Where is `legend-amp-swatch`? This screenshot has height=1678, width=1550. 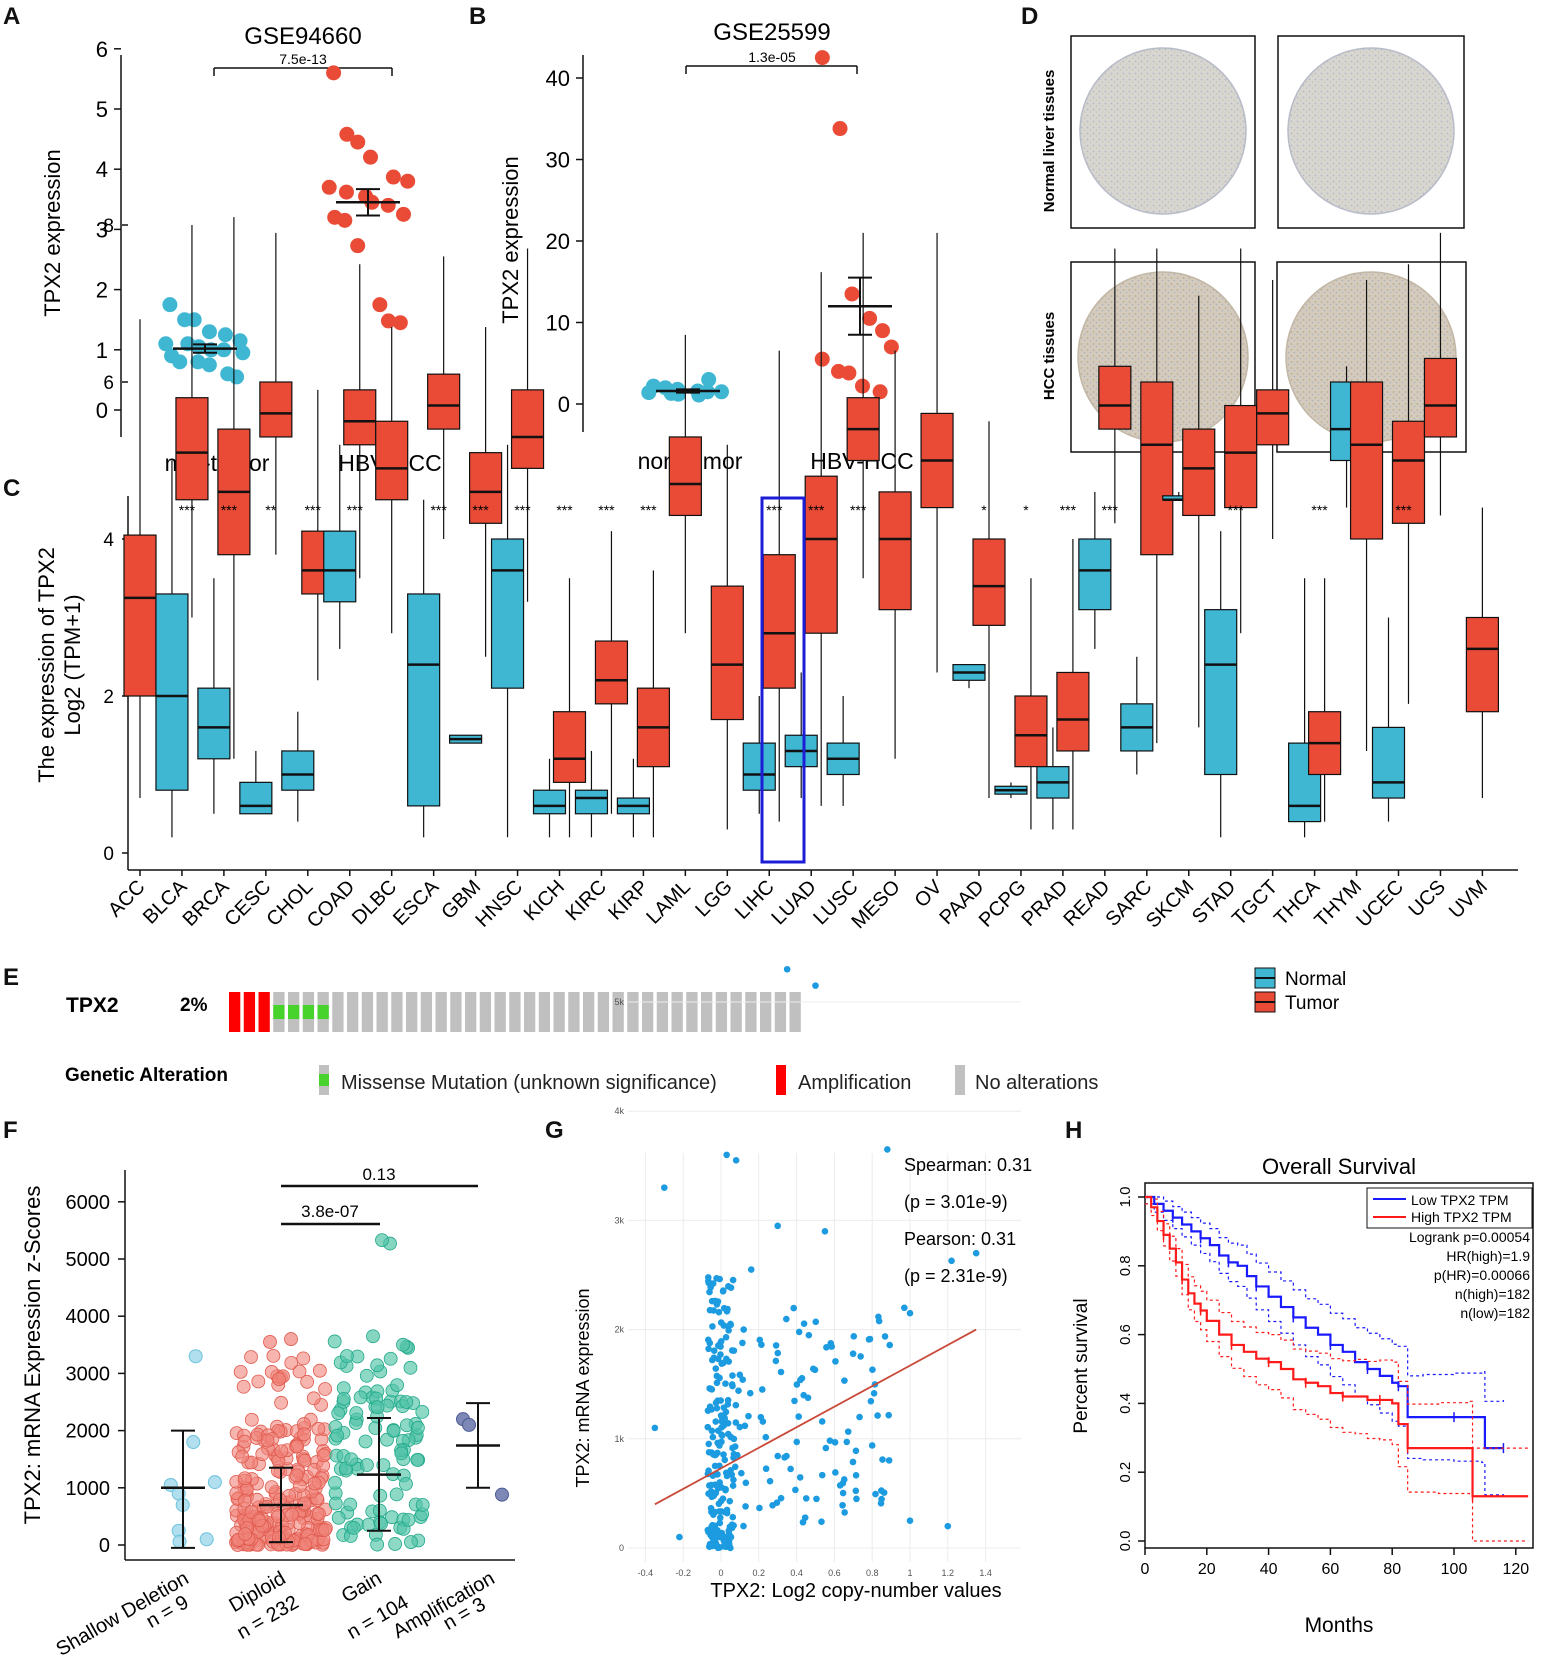 legend-amp-swatch is located at coordinates (781, 1080).